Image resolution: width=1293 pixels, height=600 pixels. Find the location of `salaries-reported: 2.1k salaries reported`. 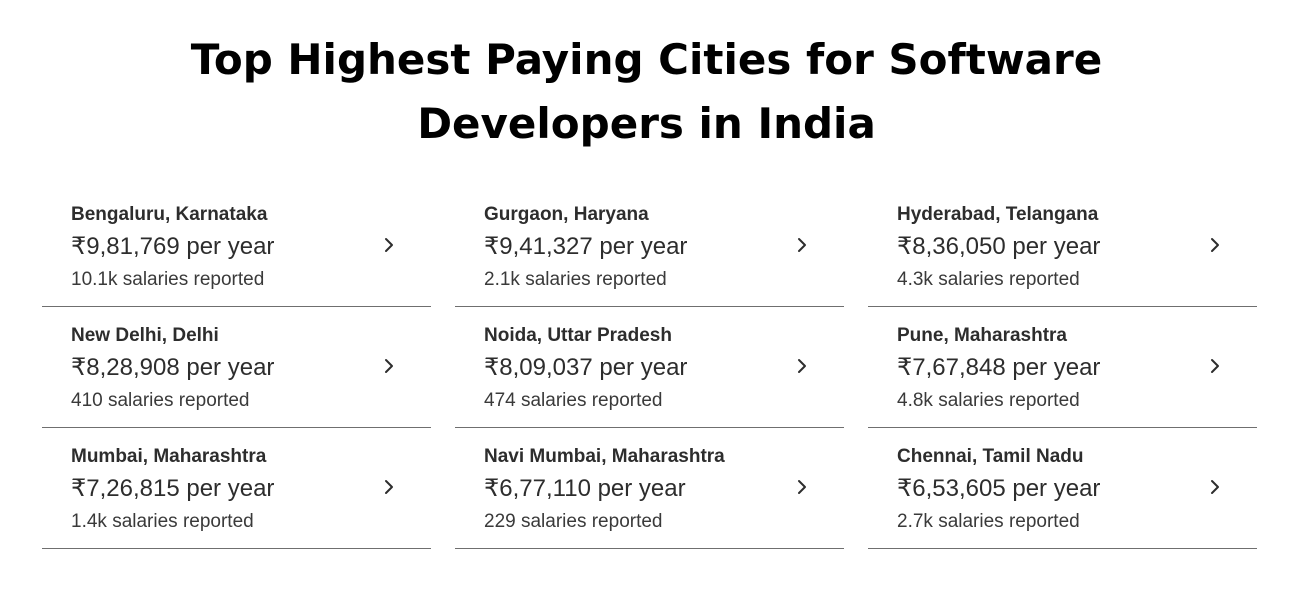

salaries-reported: 2.1k salaries reported is located at coordinates (575, 279).